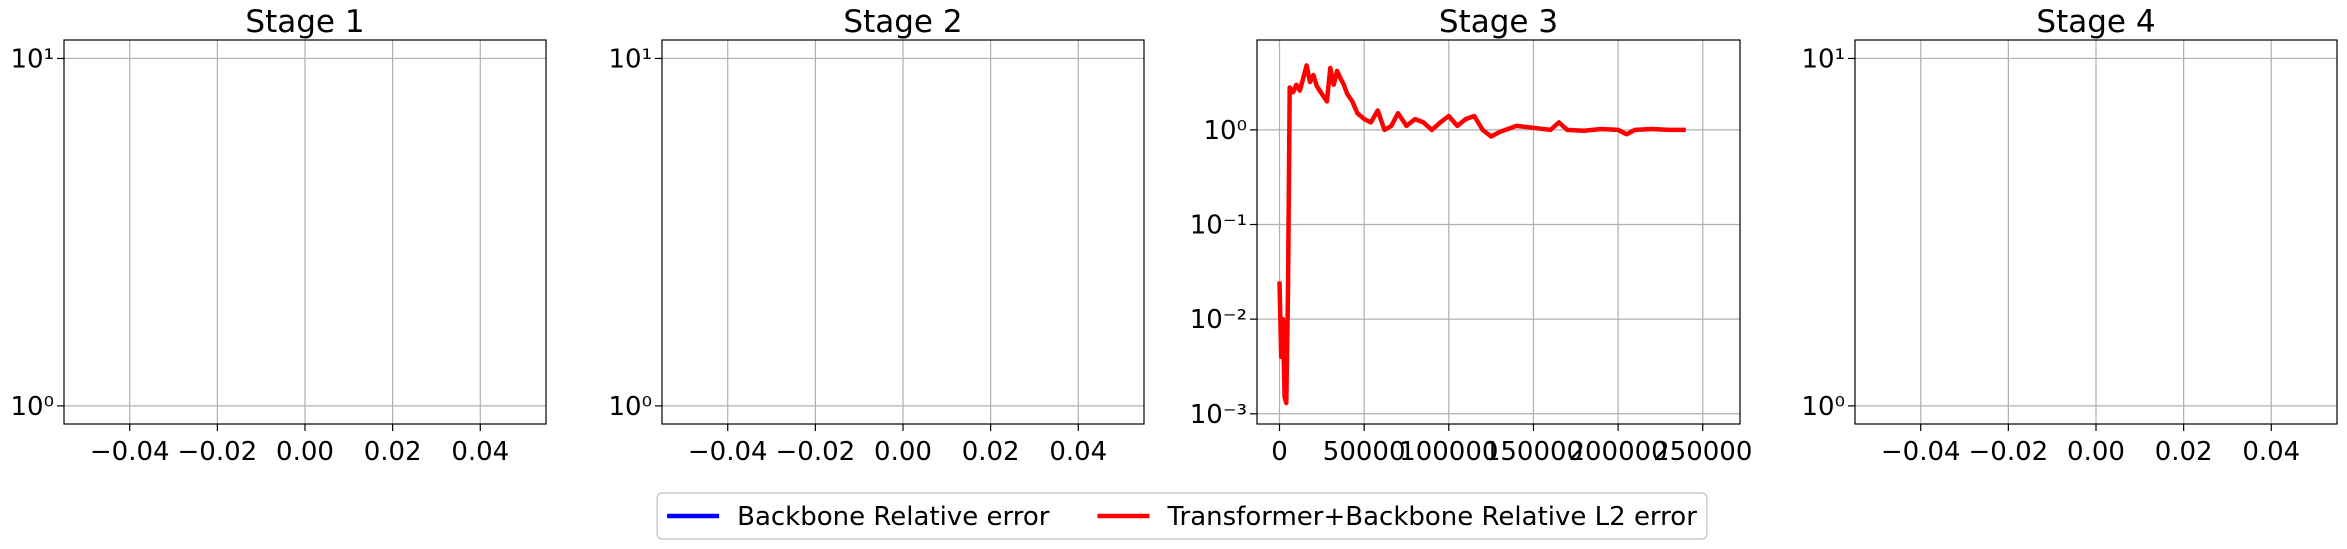  Describe the element at coordinates (1702, 452) in the screenshot. I see `x-tick-label: 250000` at that location.